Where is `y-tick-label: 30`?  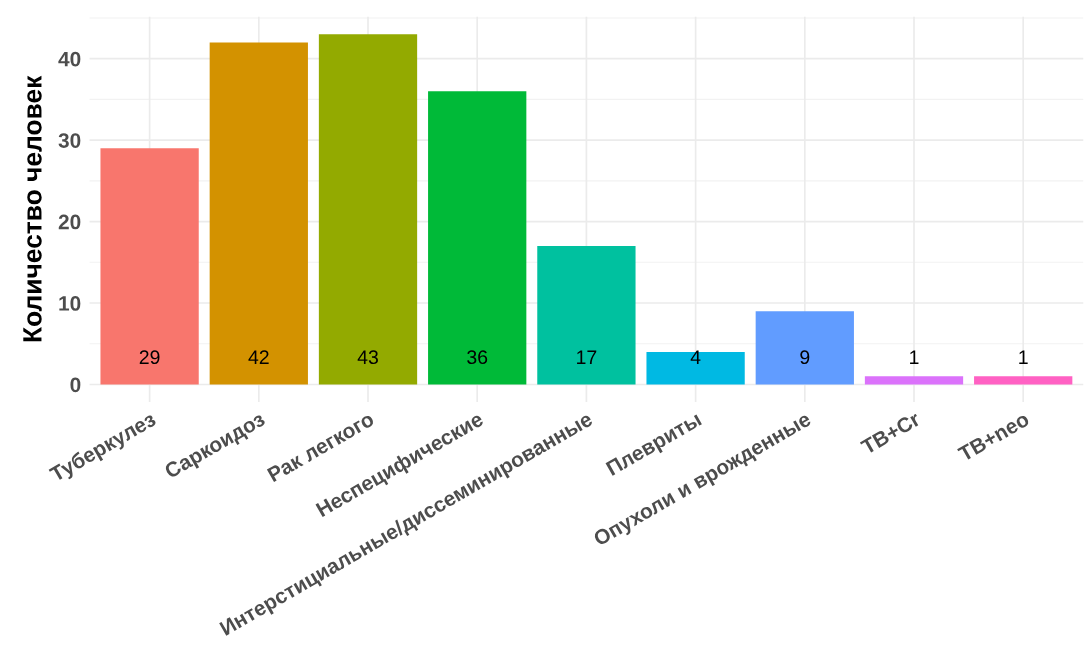
y-tick-label: 30 is located at coordinates (69, 140).